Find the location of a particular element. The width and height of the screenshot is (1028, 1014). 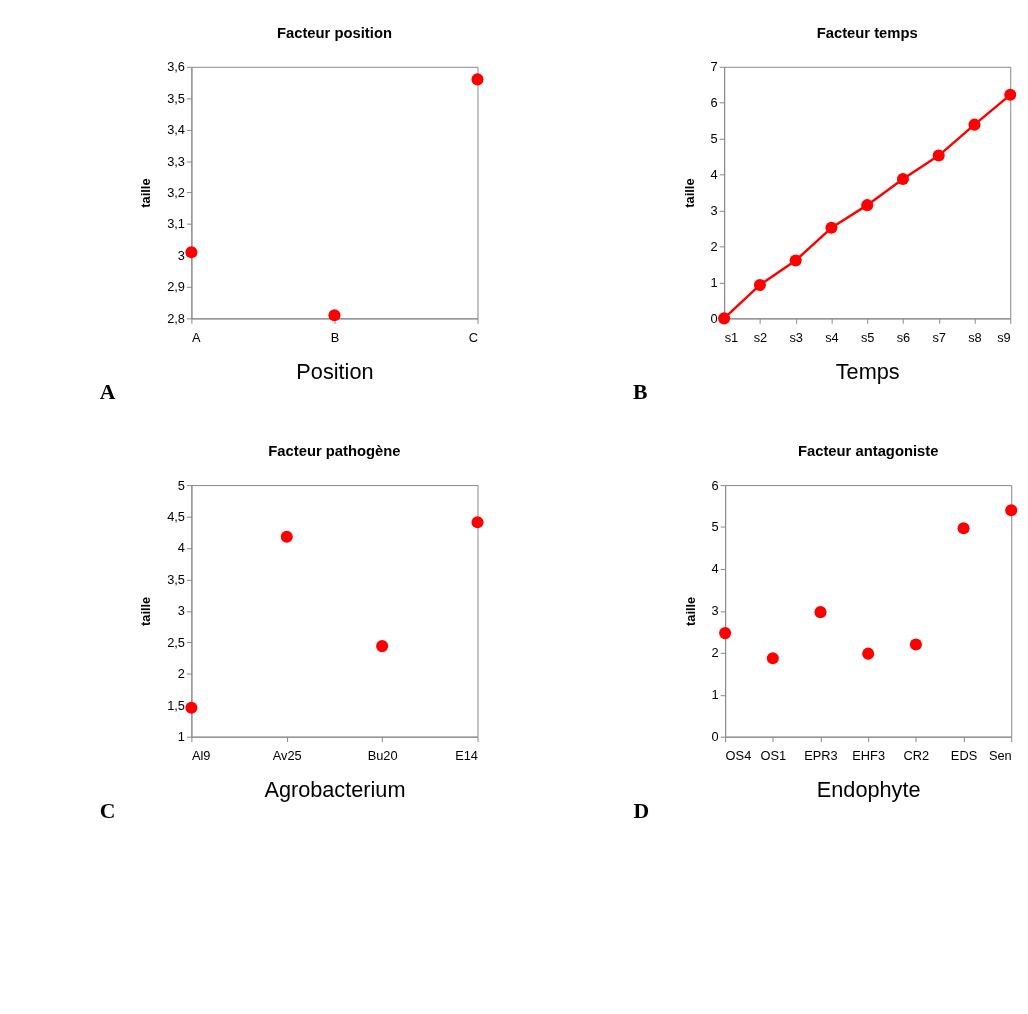

x-tick-label: s2 is located at coordinates (760, 337).